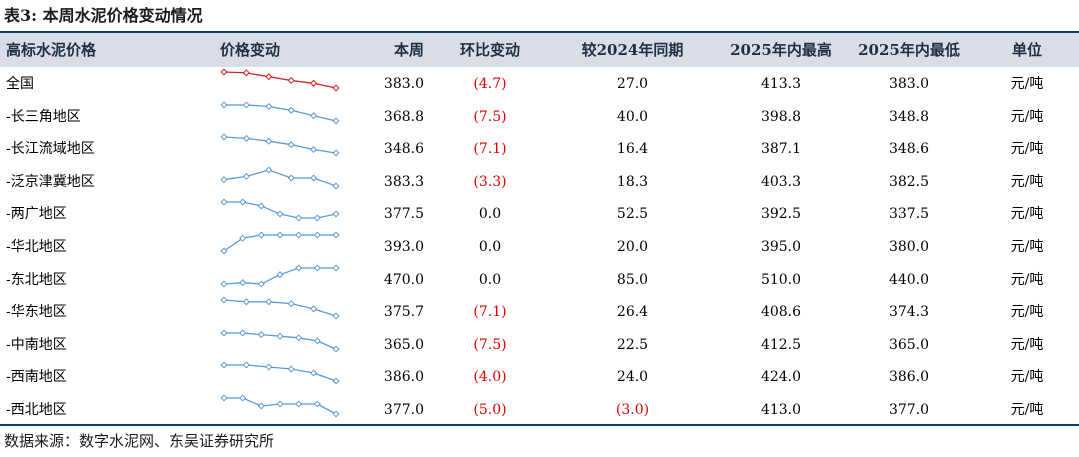  I want to click on row-price: 368.8, so click(403, 116).